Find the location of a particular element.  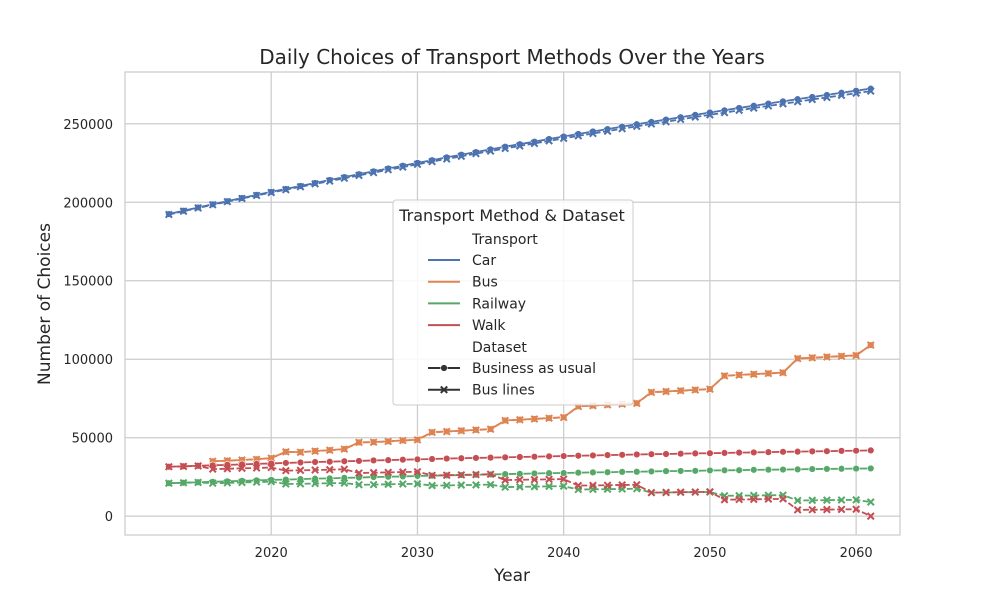

legend-transport-header: Transport is located at coordinates (504, 240).